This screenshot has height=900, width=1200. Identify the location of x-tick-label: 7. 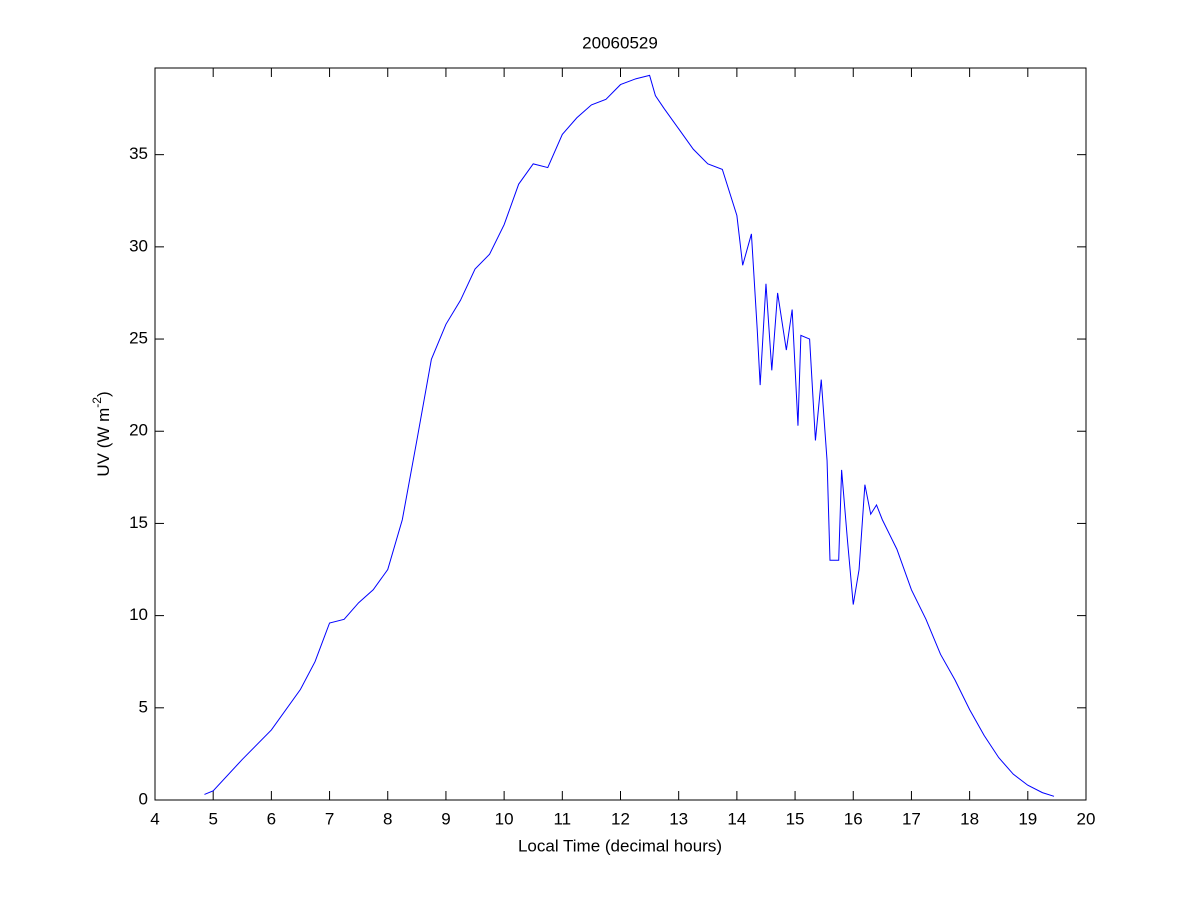
(329, 818).